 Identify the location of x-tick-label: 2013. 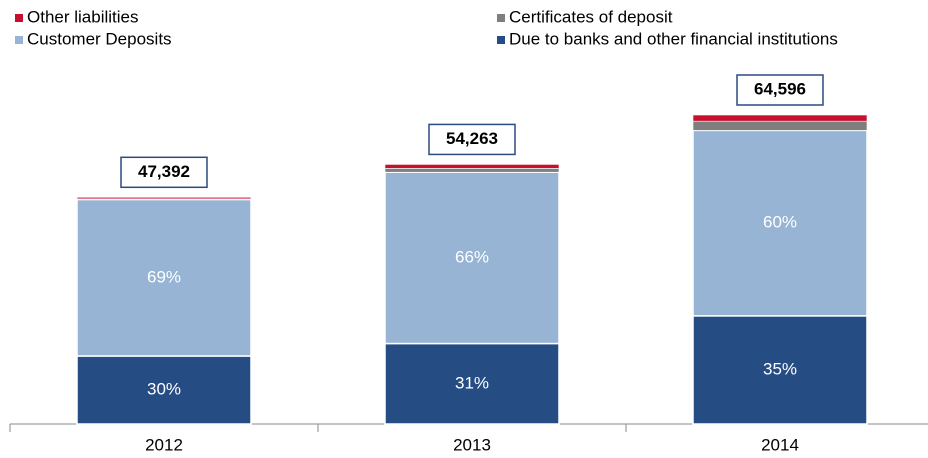
(472, 444).